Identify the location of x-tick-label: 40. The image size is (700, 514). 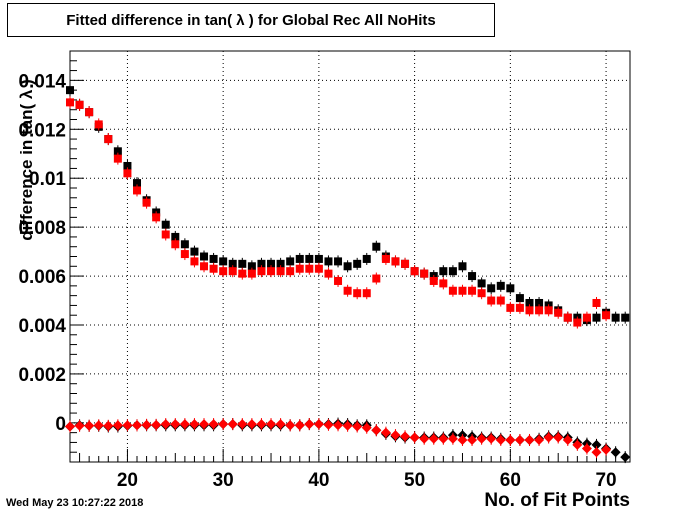
(318, 480).